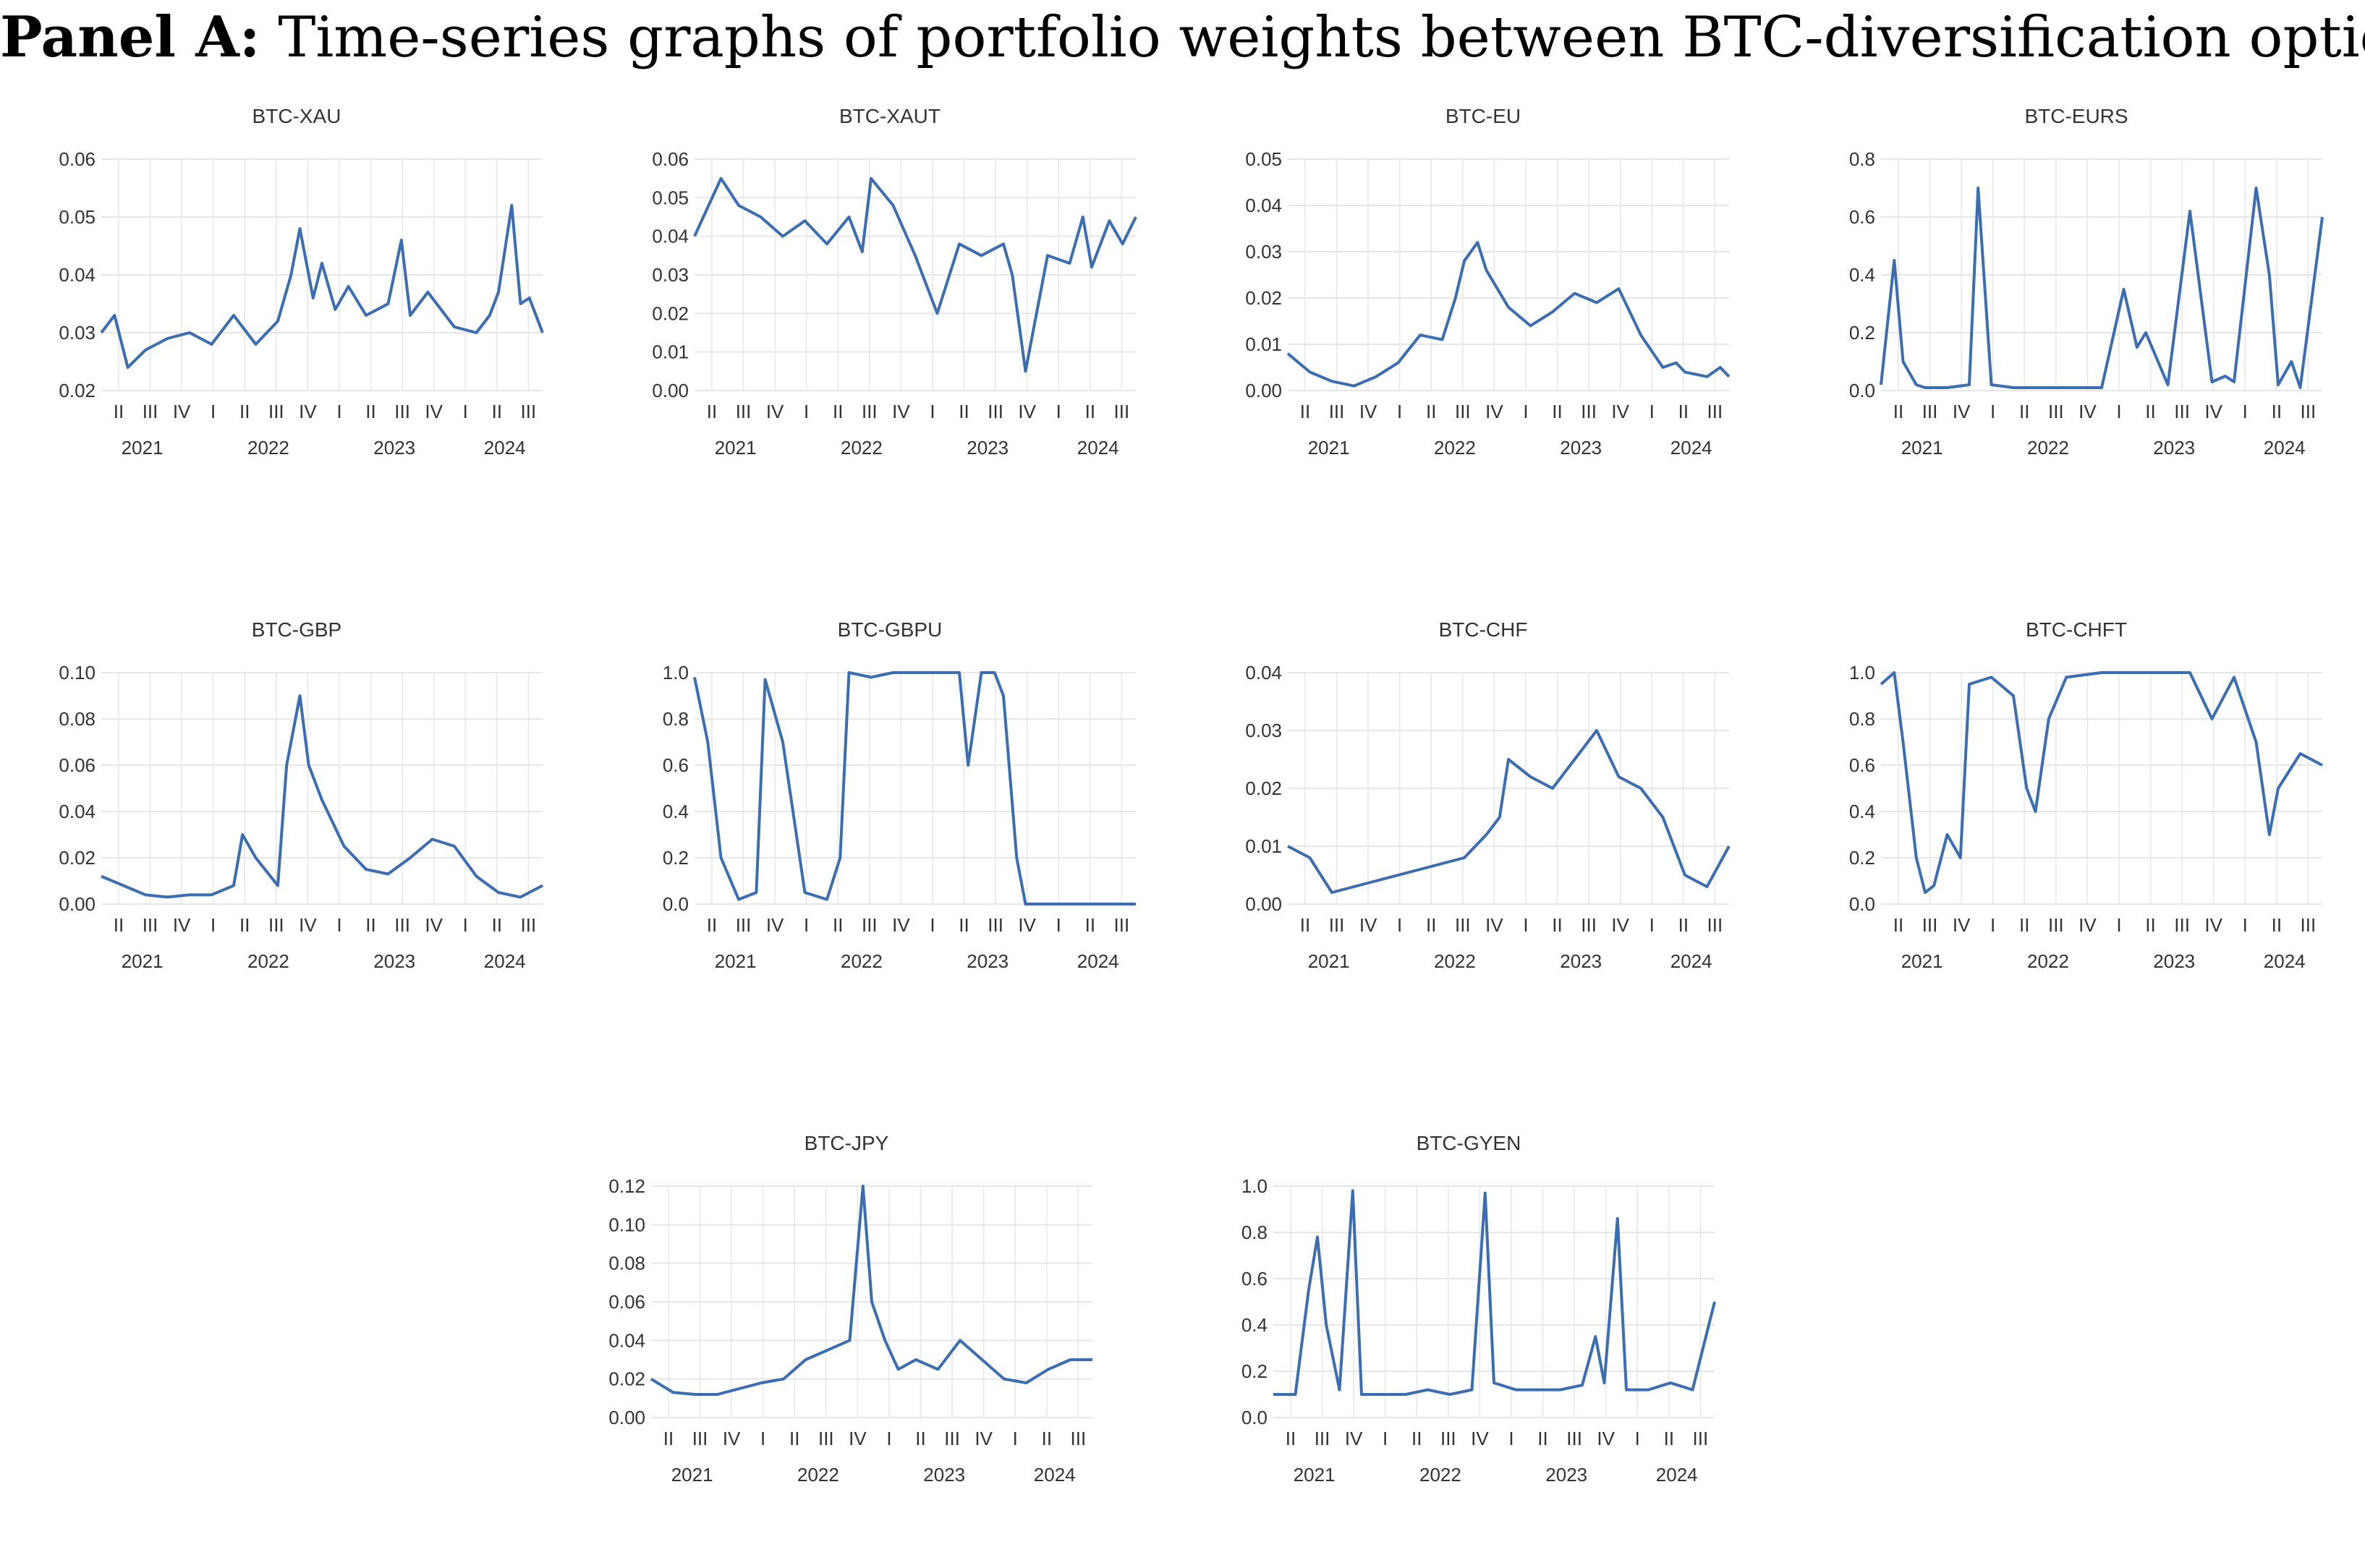 Image resolution: width=2365 pixels, height=1568 pixels. Describe the element at coordinates (1263, 390) in the screenshot. I see `y-tick-label: 0.00` at that location.